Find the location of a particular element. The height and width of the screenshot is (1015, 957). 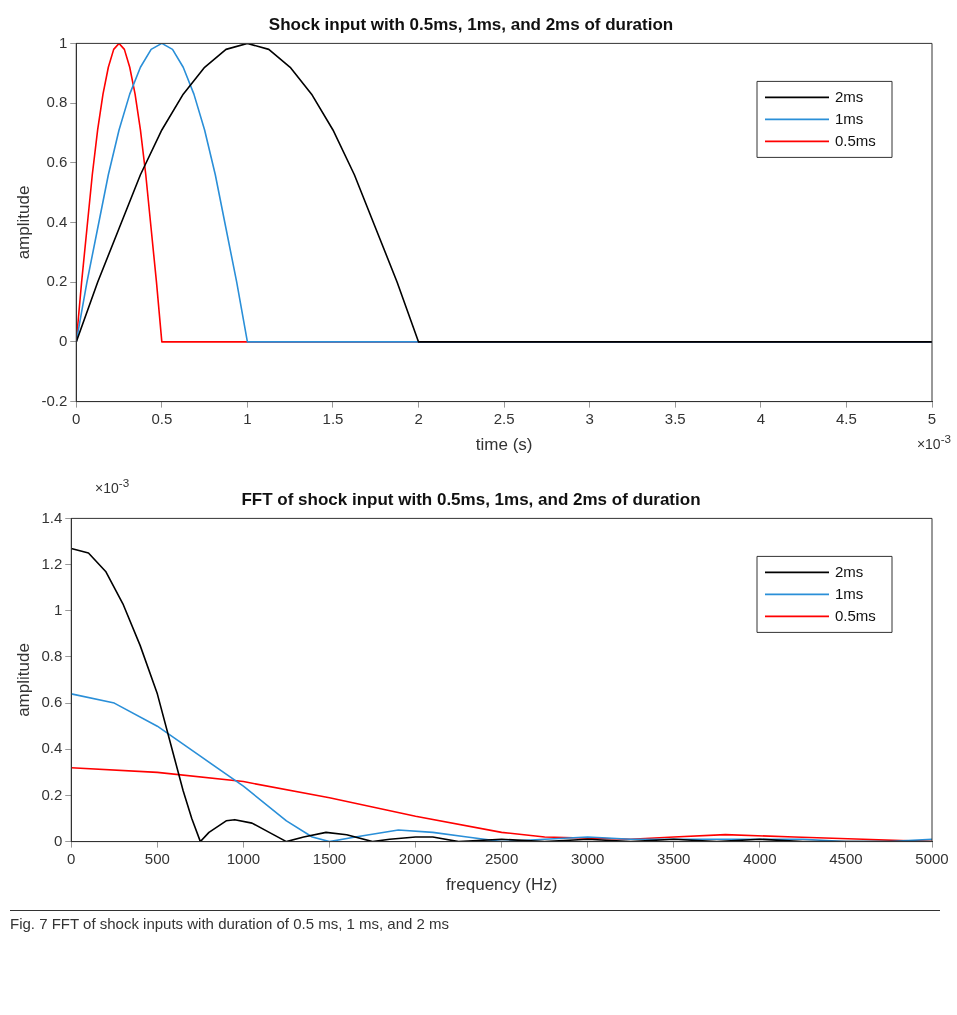

x-tick-label: 3000 is located at coordinates (588, 858).